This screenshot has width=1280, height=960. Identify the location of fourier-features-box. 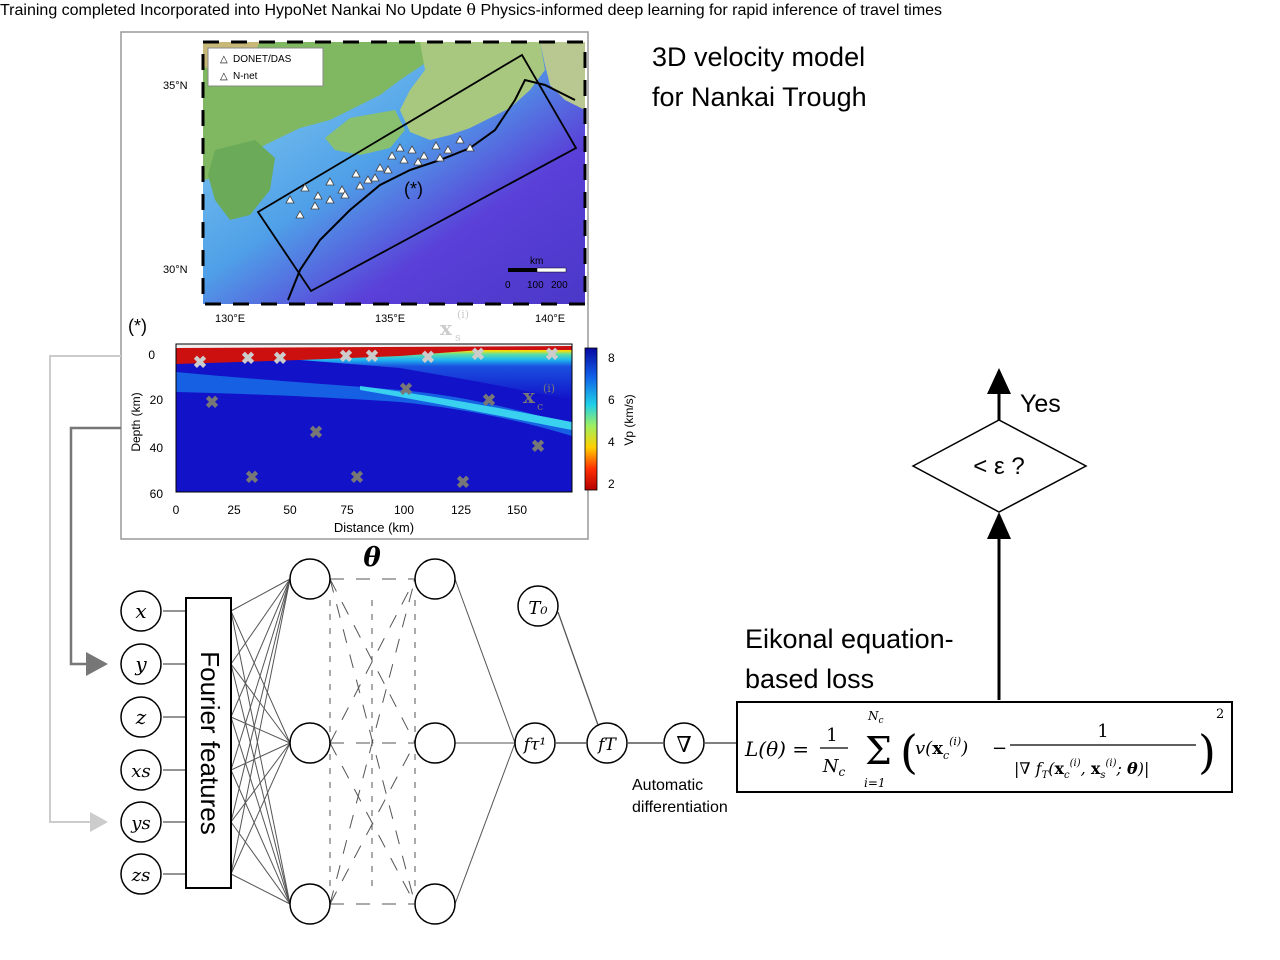
(208, 743).